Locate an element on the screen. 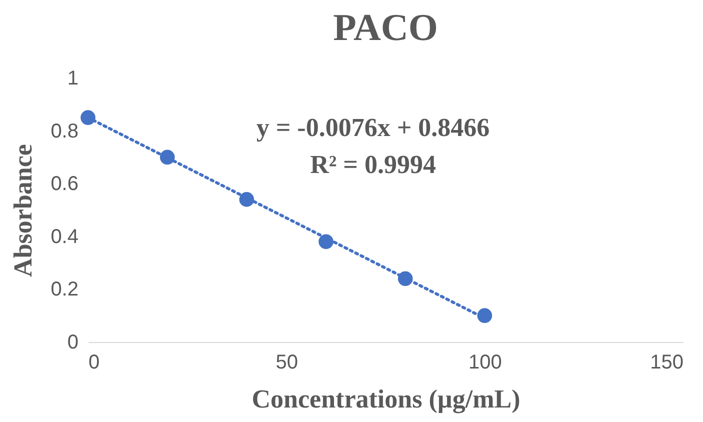 The height and width of the screenshot is (422, 703). y-tick-label: 0.2 is located at coordinates (64, 289).